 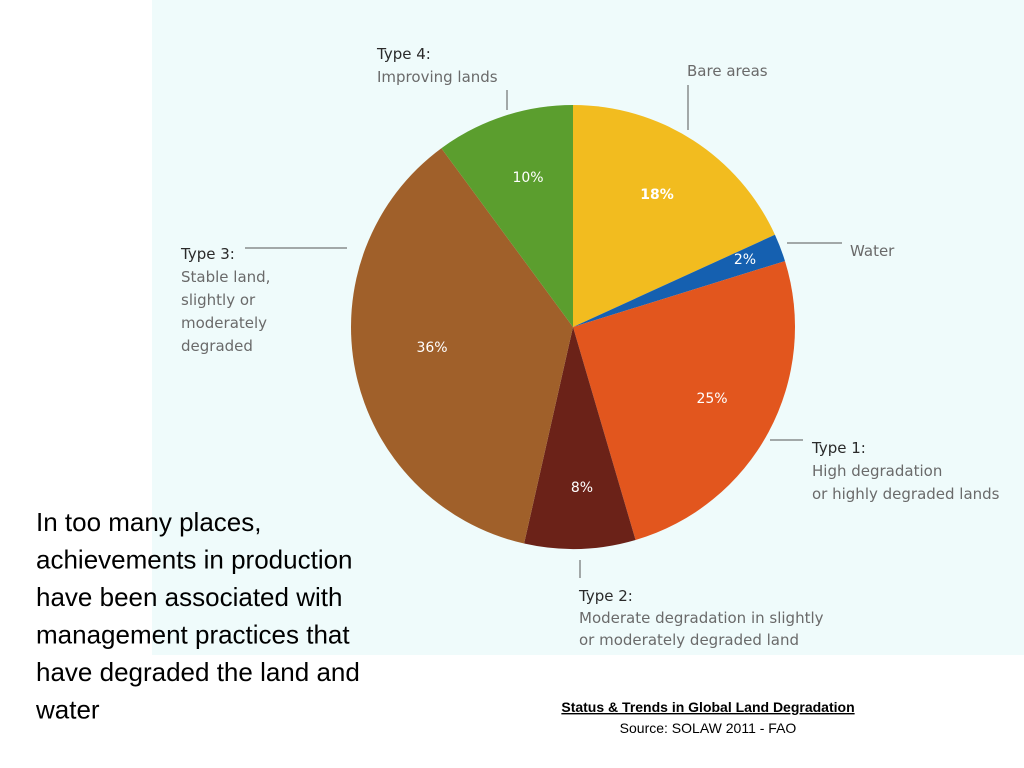 What do you see at coordinates (708, 728) in the screenshot?
I see `caption-source: Source: SOLAW 2011 - FAO` at bounding box center [708, 728].